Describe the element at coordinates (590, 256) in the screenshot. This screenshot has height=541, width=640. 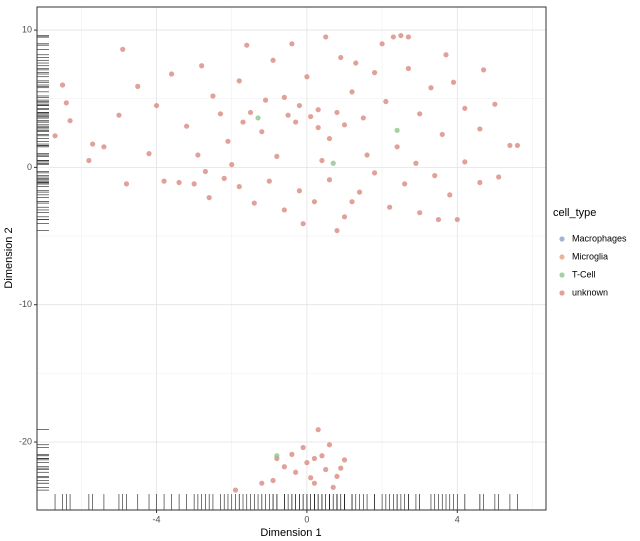
I see `legend-label: Microglia` at that location.